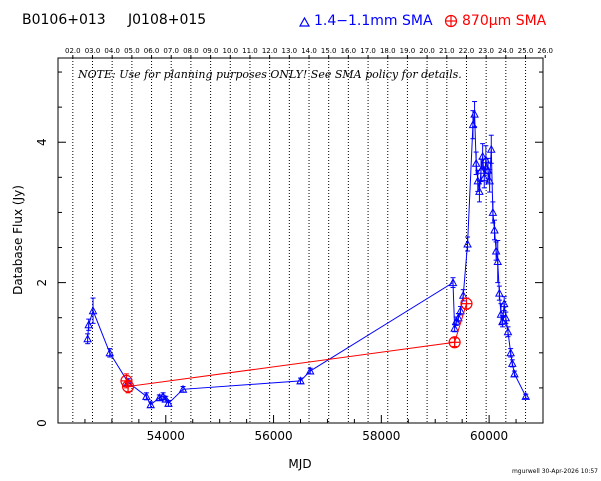 This screenshot has height=481, width=601. I want to click on top-axis-label: 03.0, so click(93, 51).